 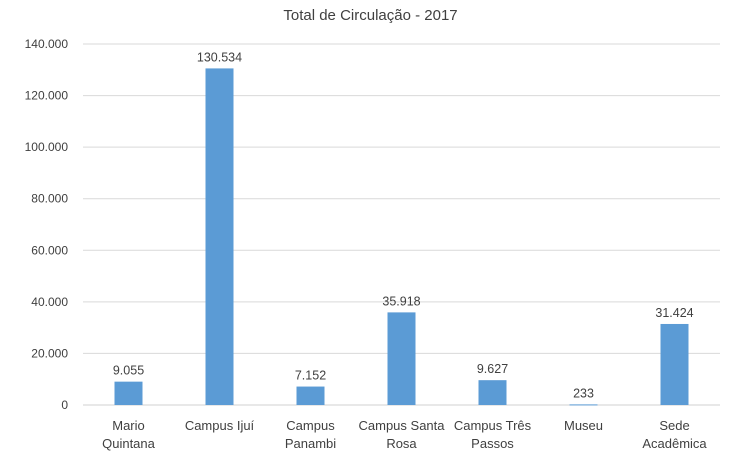 What do you see at coordinates (583, 425) in the screenshot?
I see `x-tick-label: Museu` at bounding box center [583, 425].